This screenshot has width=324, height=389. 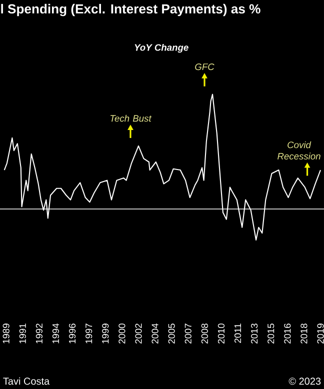 I want to click on x-tick-label: 2000, so click(x=122, y=334).